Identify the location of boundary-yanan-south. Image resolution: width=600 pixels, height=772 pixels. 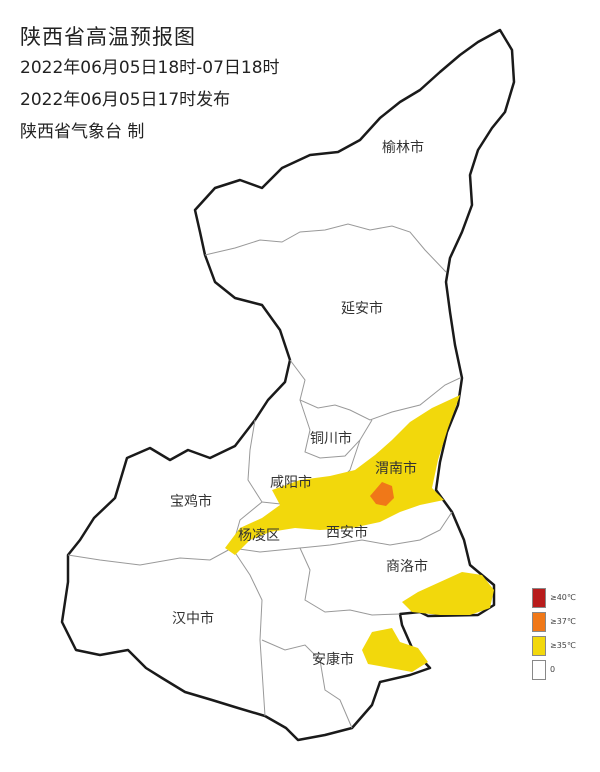
(375, 390).